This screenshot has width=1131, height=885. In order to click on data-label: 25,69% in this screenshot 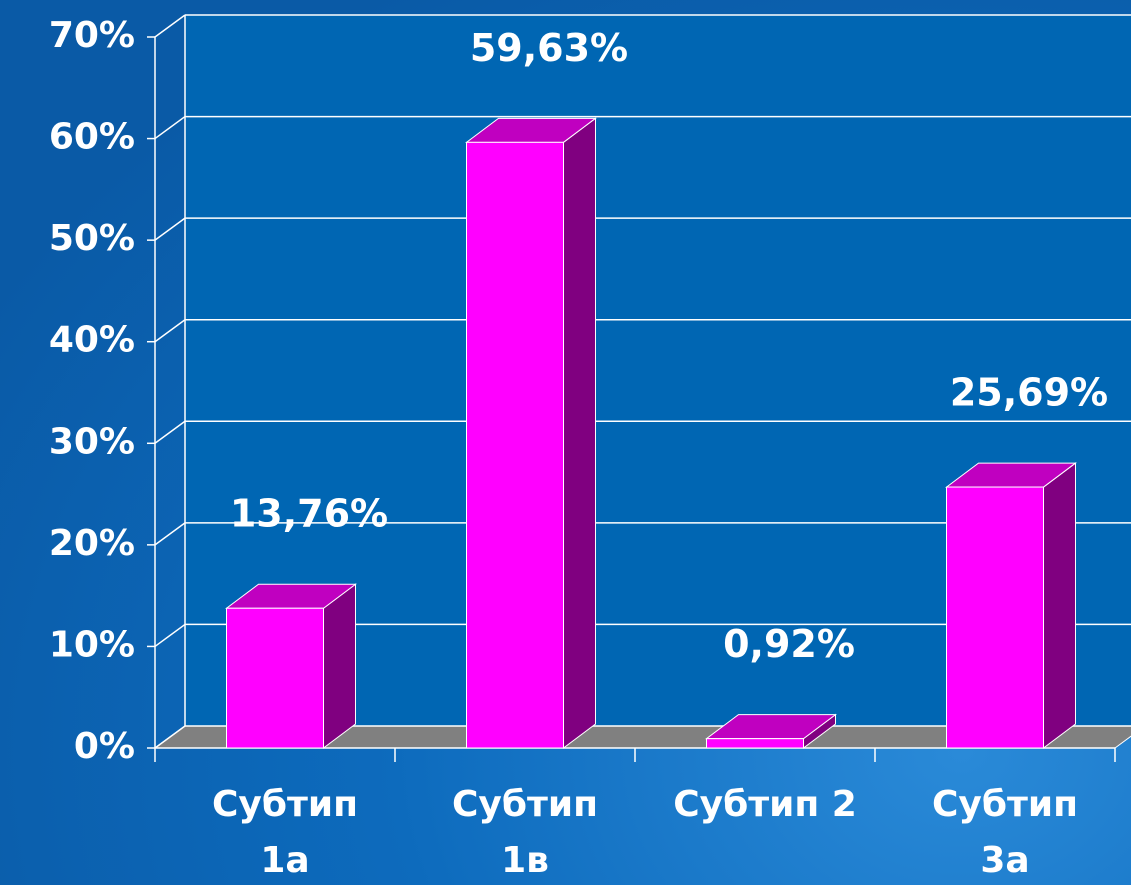, I will do `click(1029, 393)`.